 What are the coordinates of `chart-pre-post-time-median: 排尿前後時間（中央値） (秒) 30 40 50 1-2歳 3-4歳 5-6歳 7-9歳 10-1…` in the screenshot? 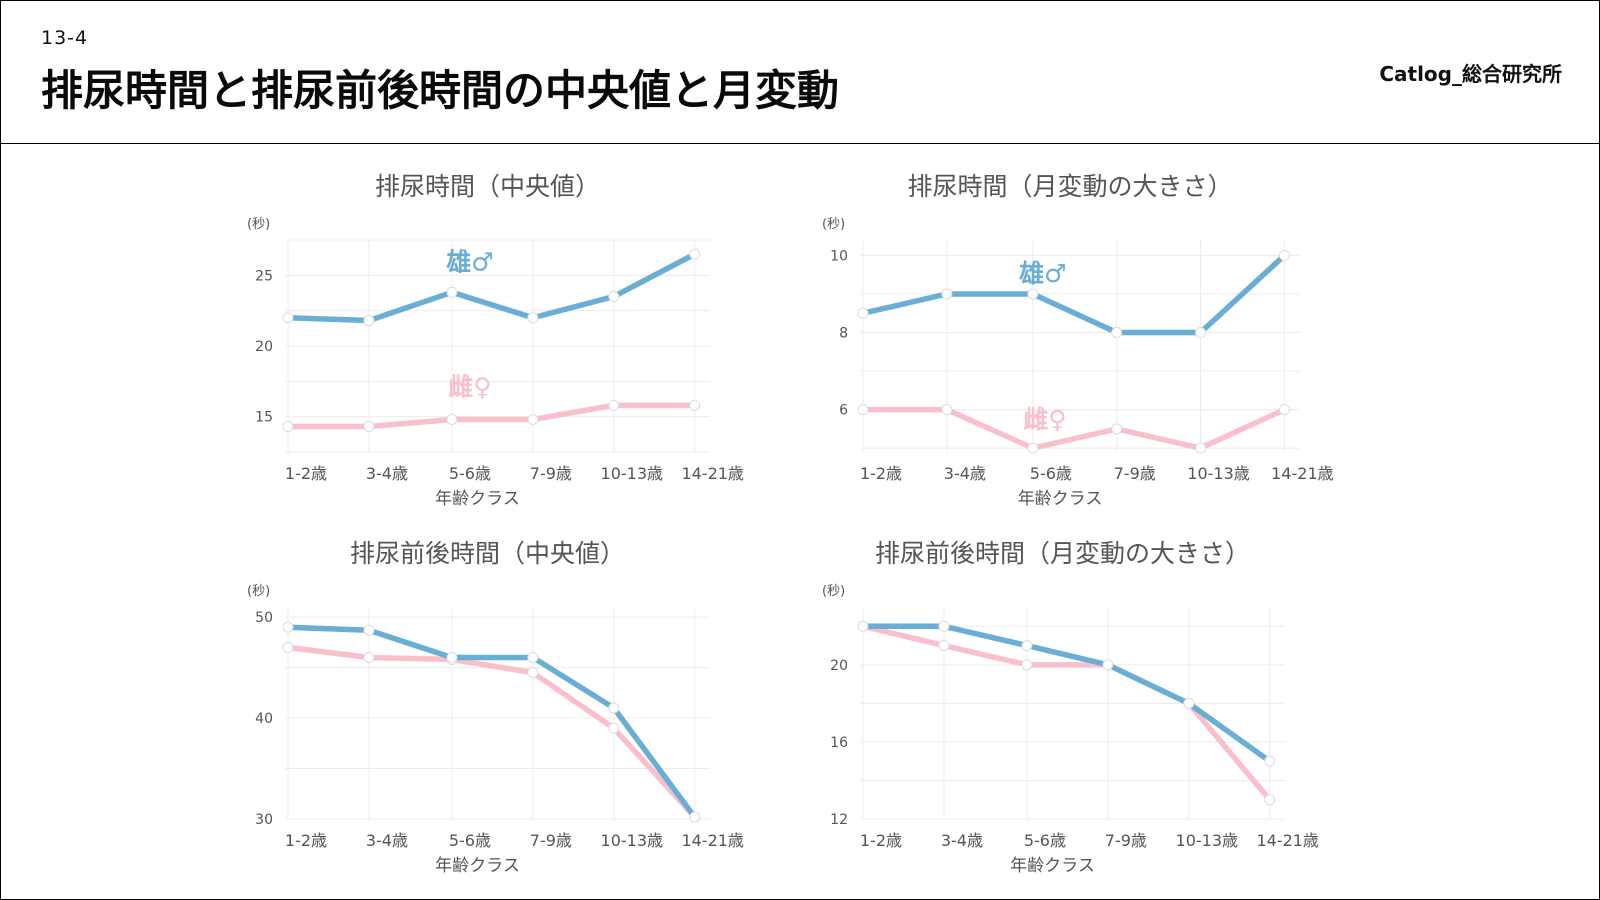 It's located at (500, 712).